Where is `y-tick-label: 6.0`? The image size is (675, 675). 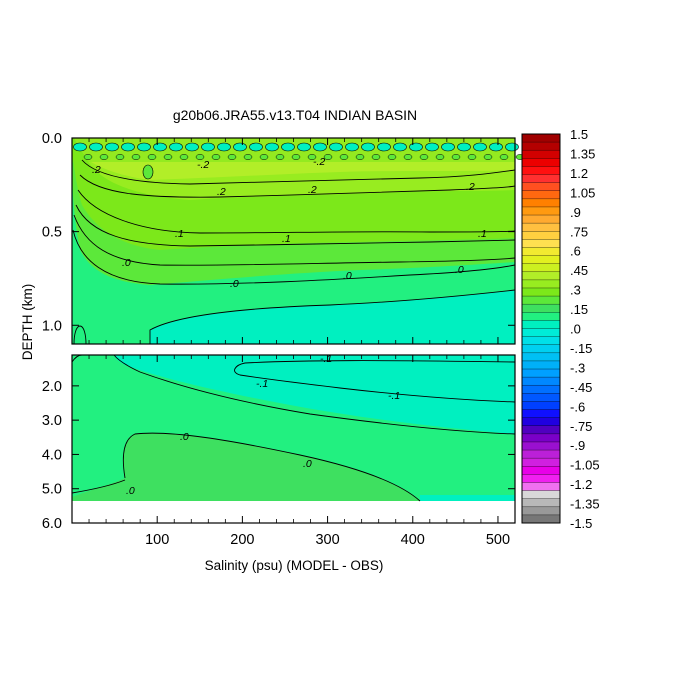 y-tick-label: 6.0 is located at coordinates (52, 524).